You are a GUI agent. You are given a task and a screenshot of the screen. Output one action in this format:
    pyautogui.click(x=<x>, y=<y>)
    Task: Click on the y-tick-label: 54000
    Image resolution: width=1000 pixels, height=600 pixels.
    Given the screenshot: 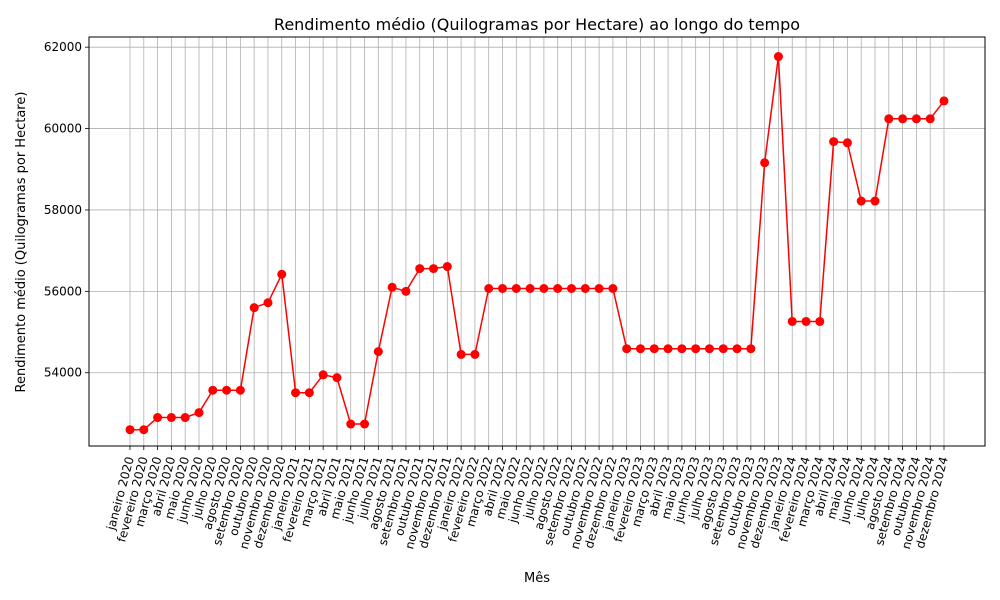 What is the action you would take?
    pyautogui.click(x=63, y=373)
    